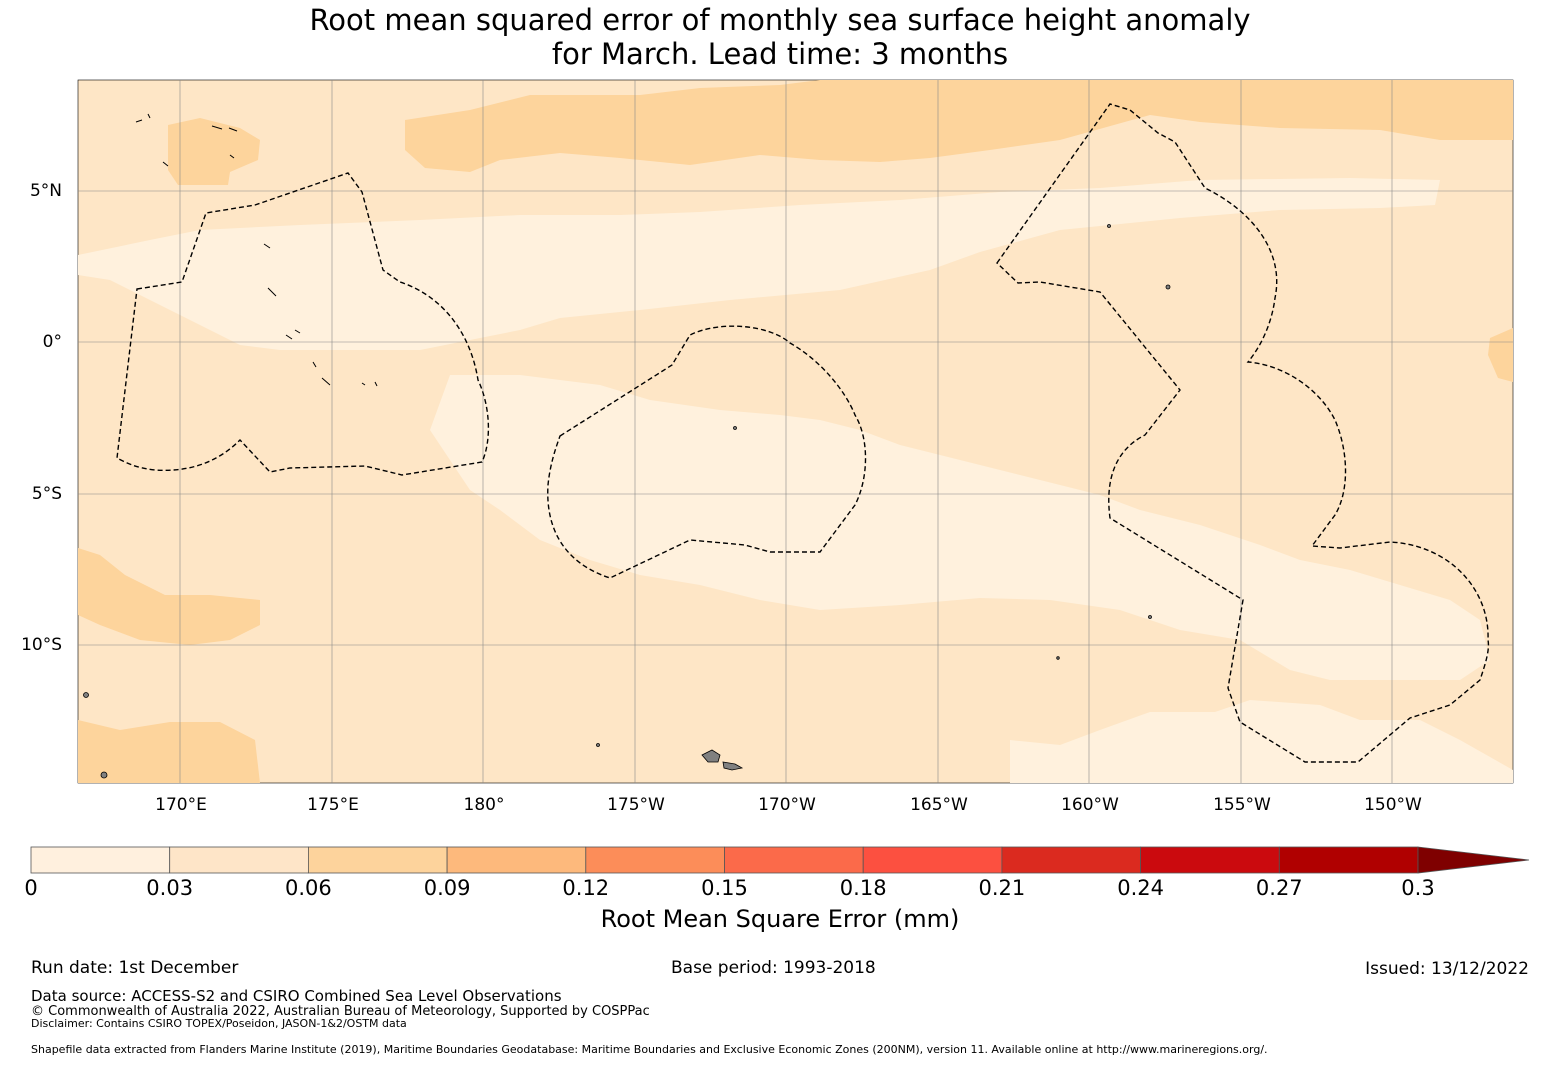 This screenshot has width=1560, height=1065. I want to click on lon-label-175w: 175°W, so click(636, 805).